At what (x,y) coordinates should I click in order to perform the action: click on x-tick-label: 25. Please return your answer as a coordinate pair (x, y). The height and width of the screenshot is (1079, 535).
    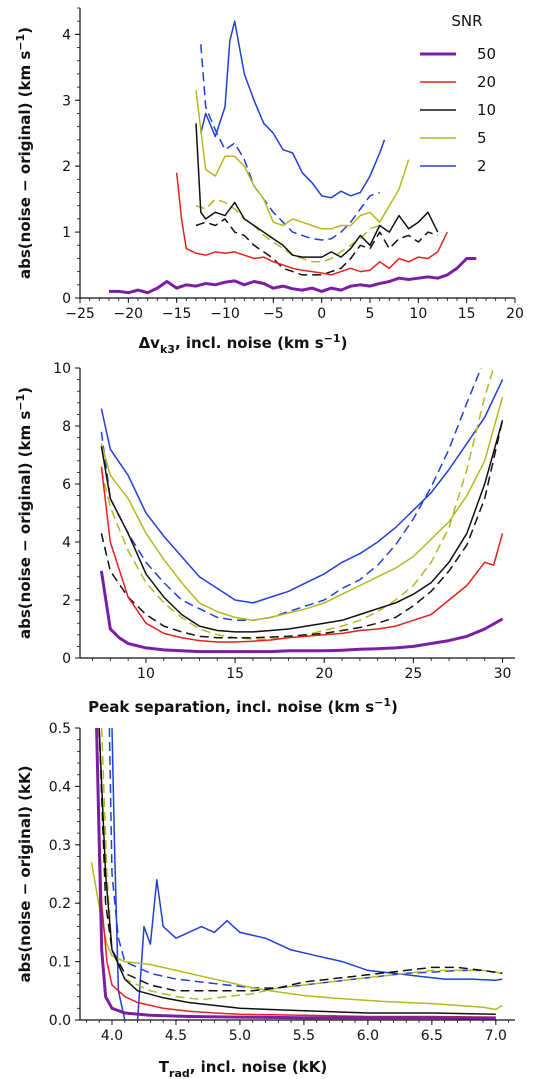
    Looking at the image, I should click on (413, 674).